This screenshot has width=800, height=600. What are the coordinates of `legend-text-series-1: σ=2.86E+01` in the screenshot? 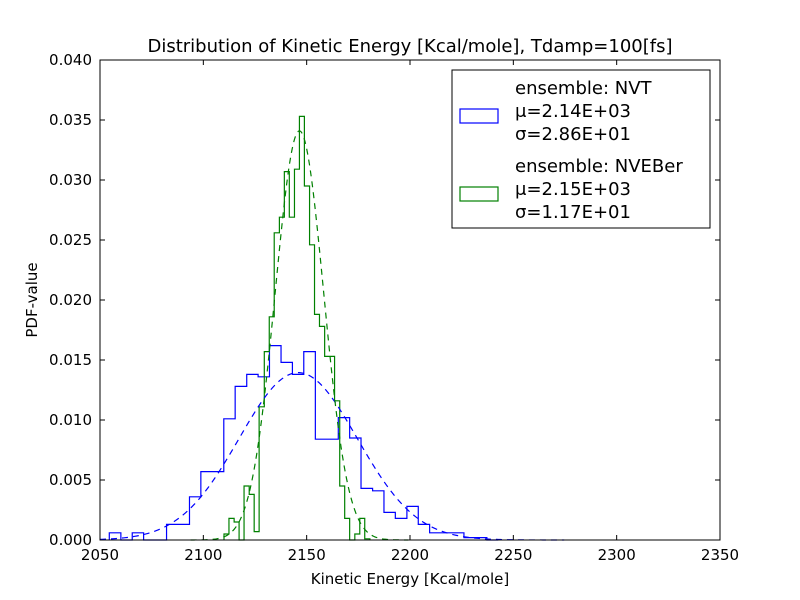 It's located at (573, 134).